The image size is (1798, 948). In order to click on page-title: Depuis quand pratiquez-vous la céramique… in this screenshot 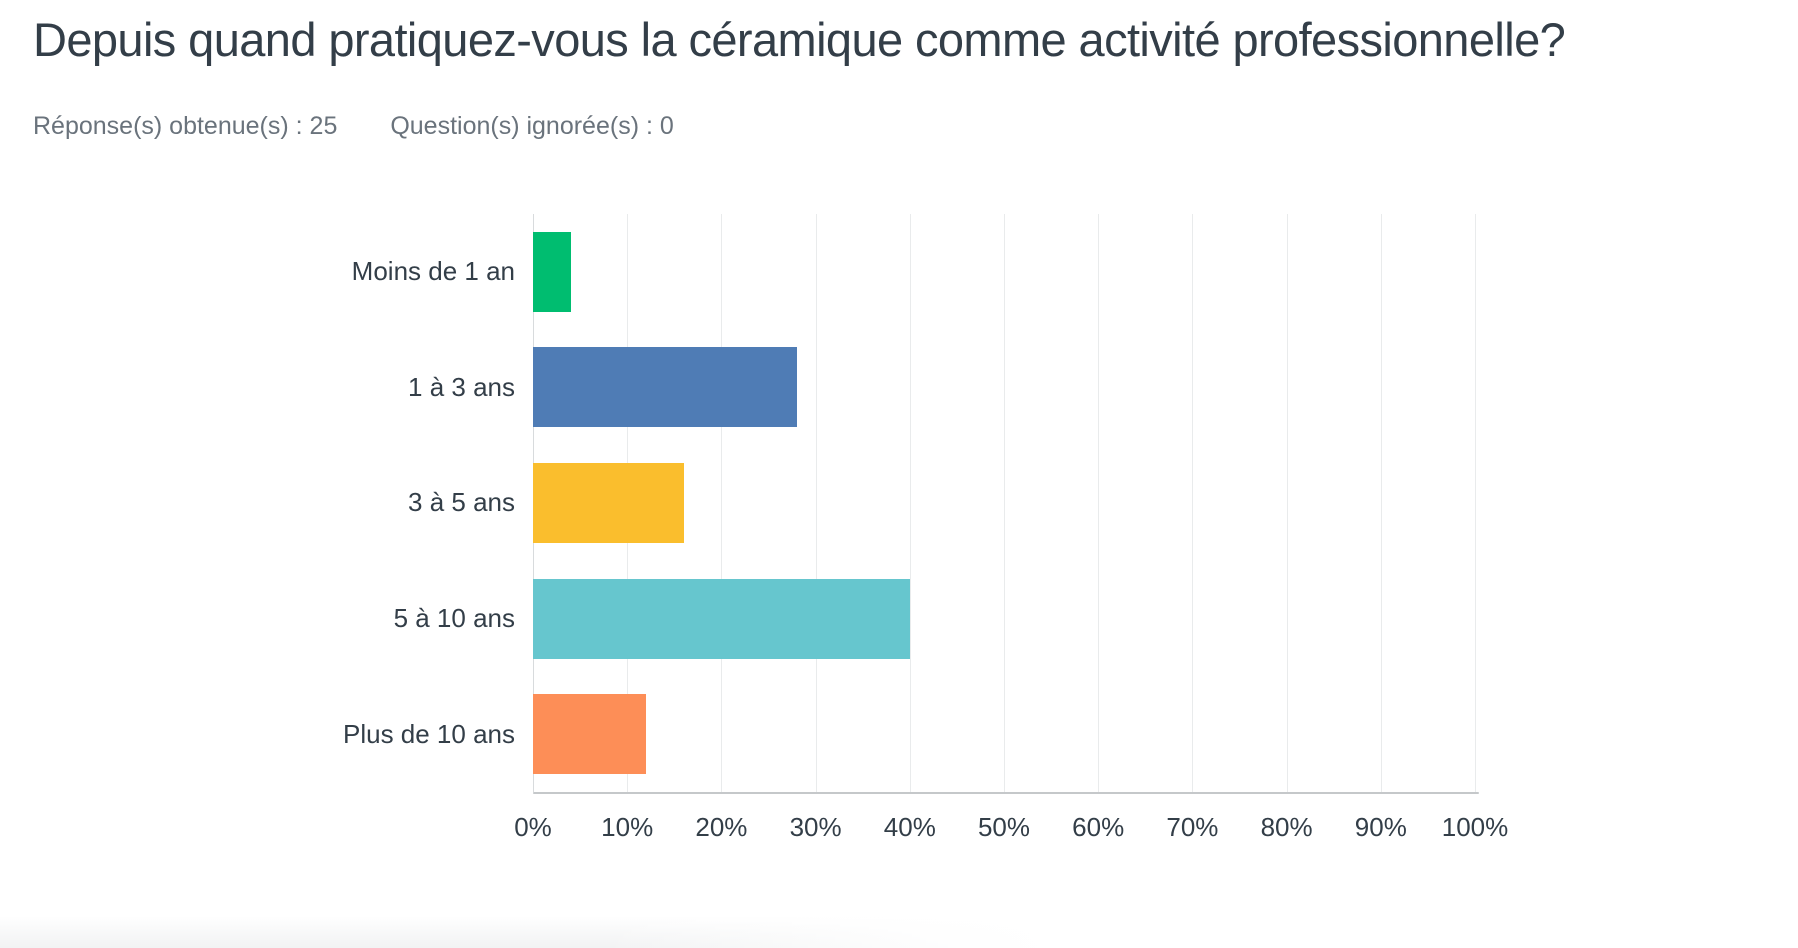, I will do `click(799, 39)`.